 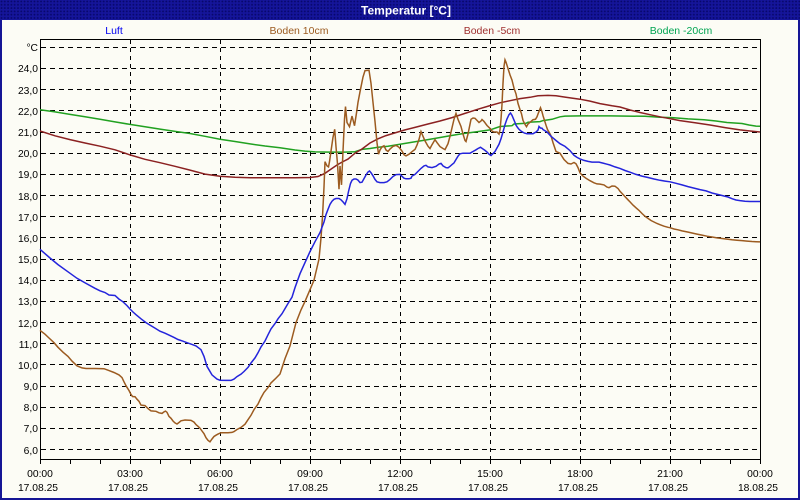 I want to click on svg-text: Temperatur [°C], so click(x=406, y=11).